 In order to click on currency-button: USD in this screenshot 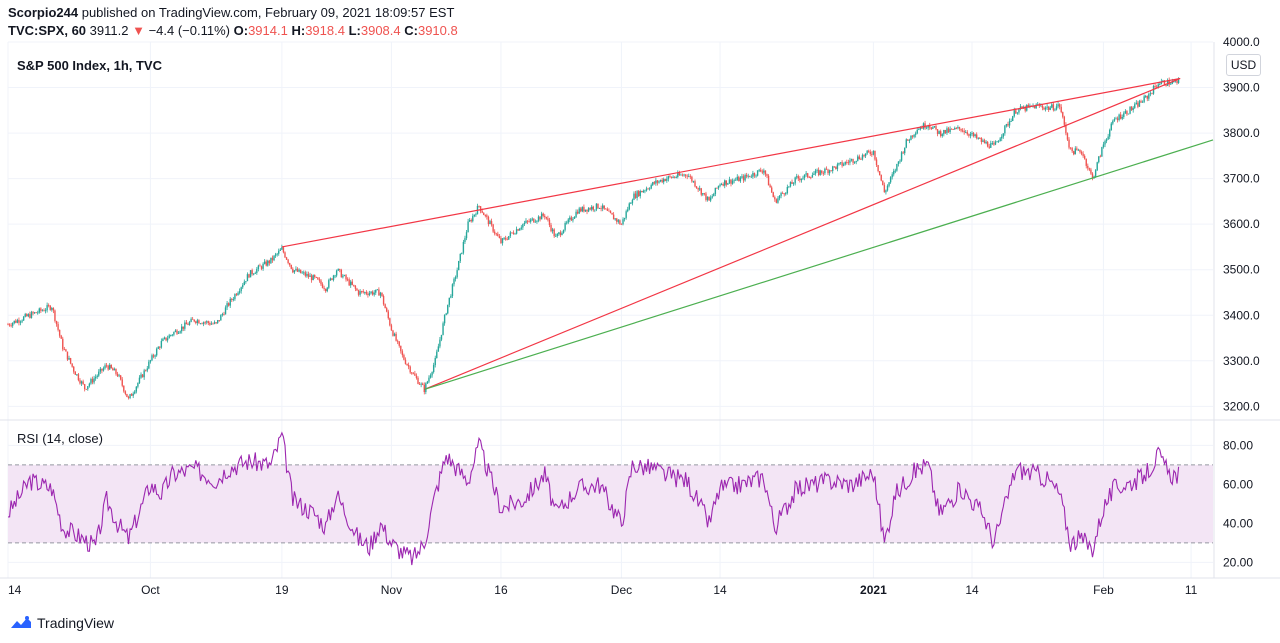, I will do `click(1243, 65)`.